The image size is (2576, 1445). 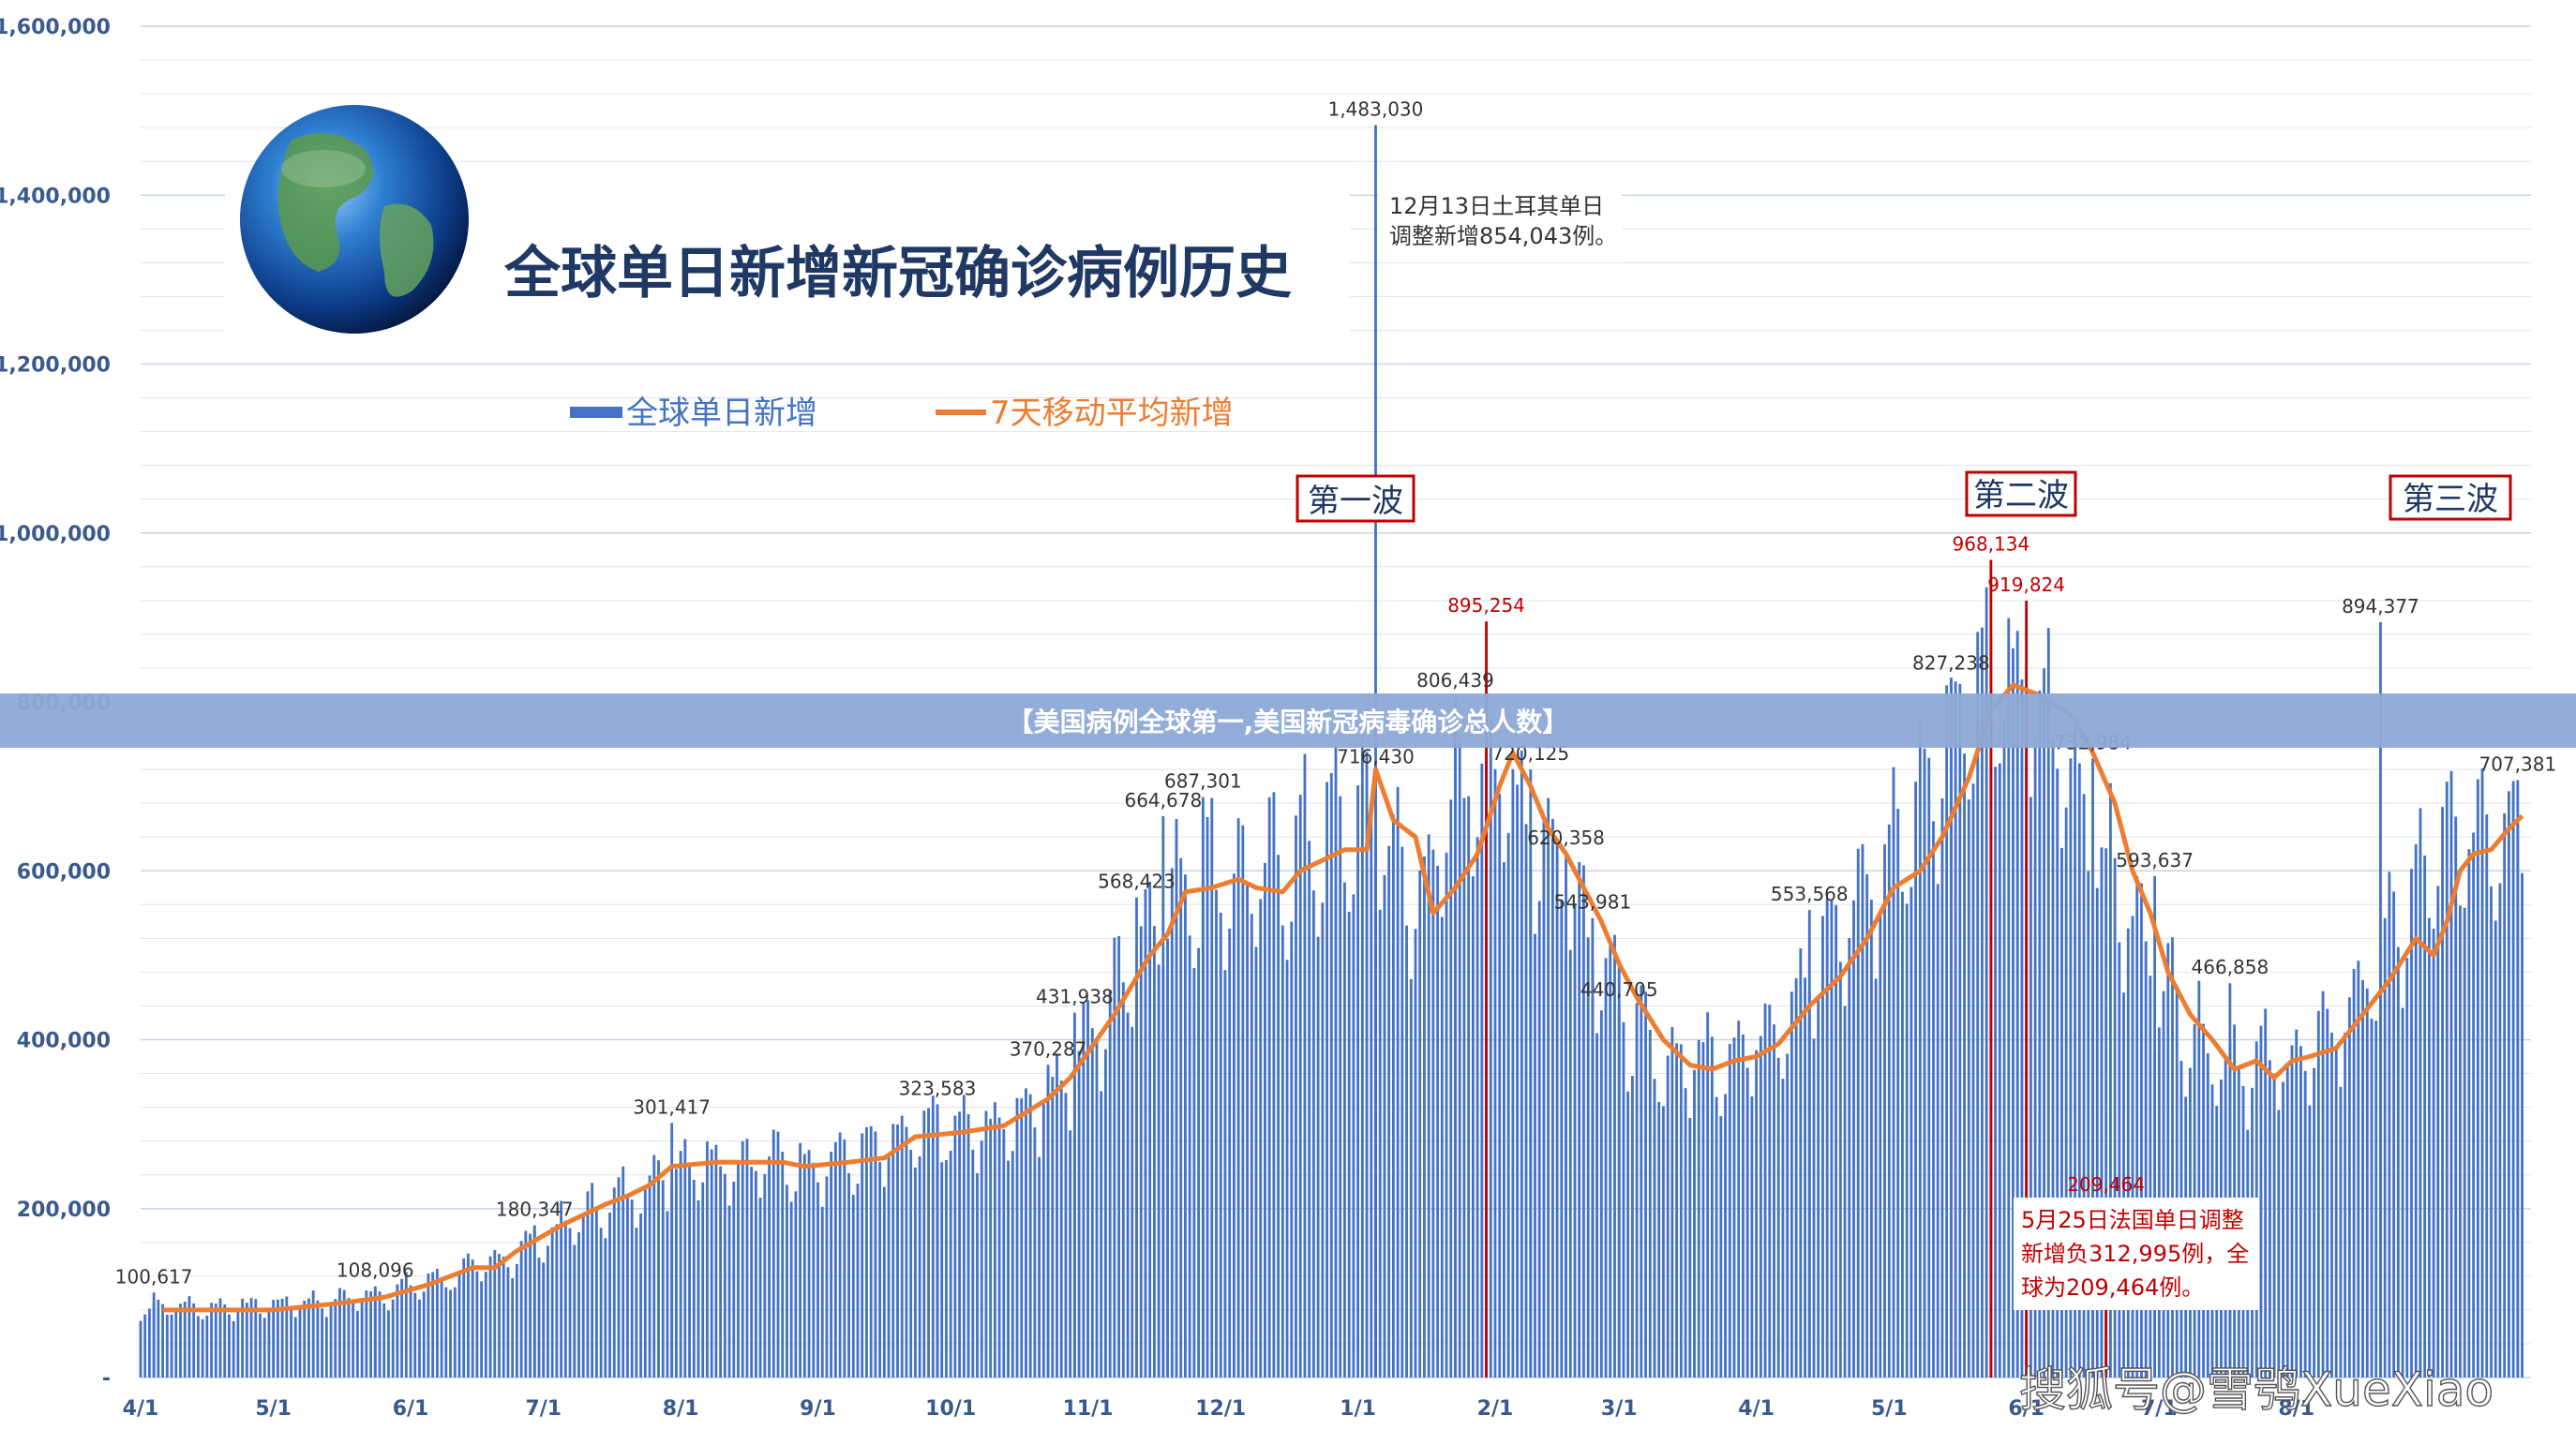 What do you see at coordinates (1619, 989) in the screenshot?
I see `data-label: 440,705` at bounding box center [1619, 989].